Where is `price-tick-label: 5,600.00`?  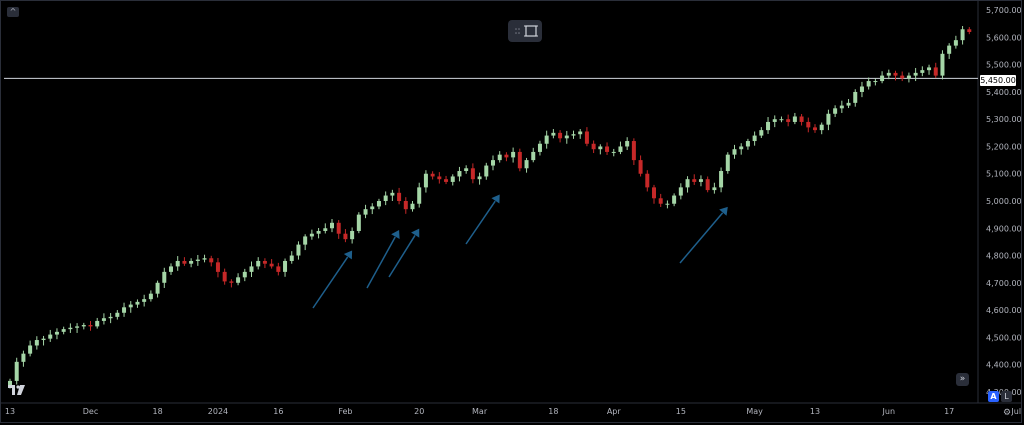 price-tick-label: 5,600.00 is located at coordinates (1004, 37).